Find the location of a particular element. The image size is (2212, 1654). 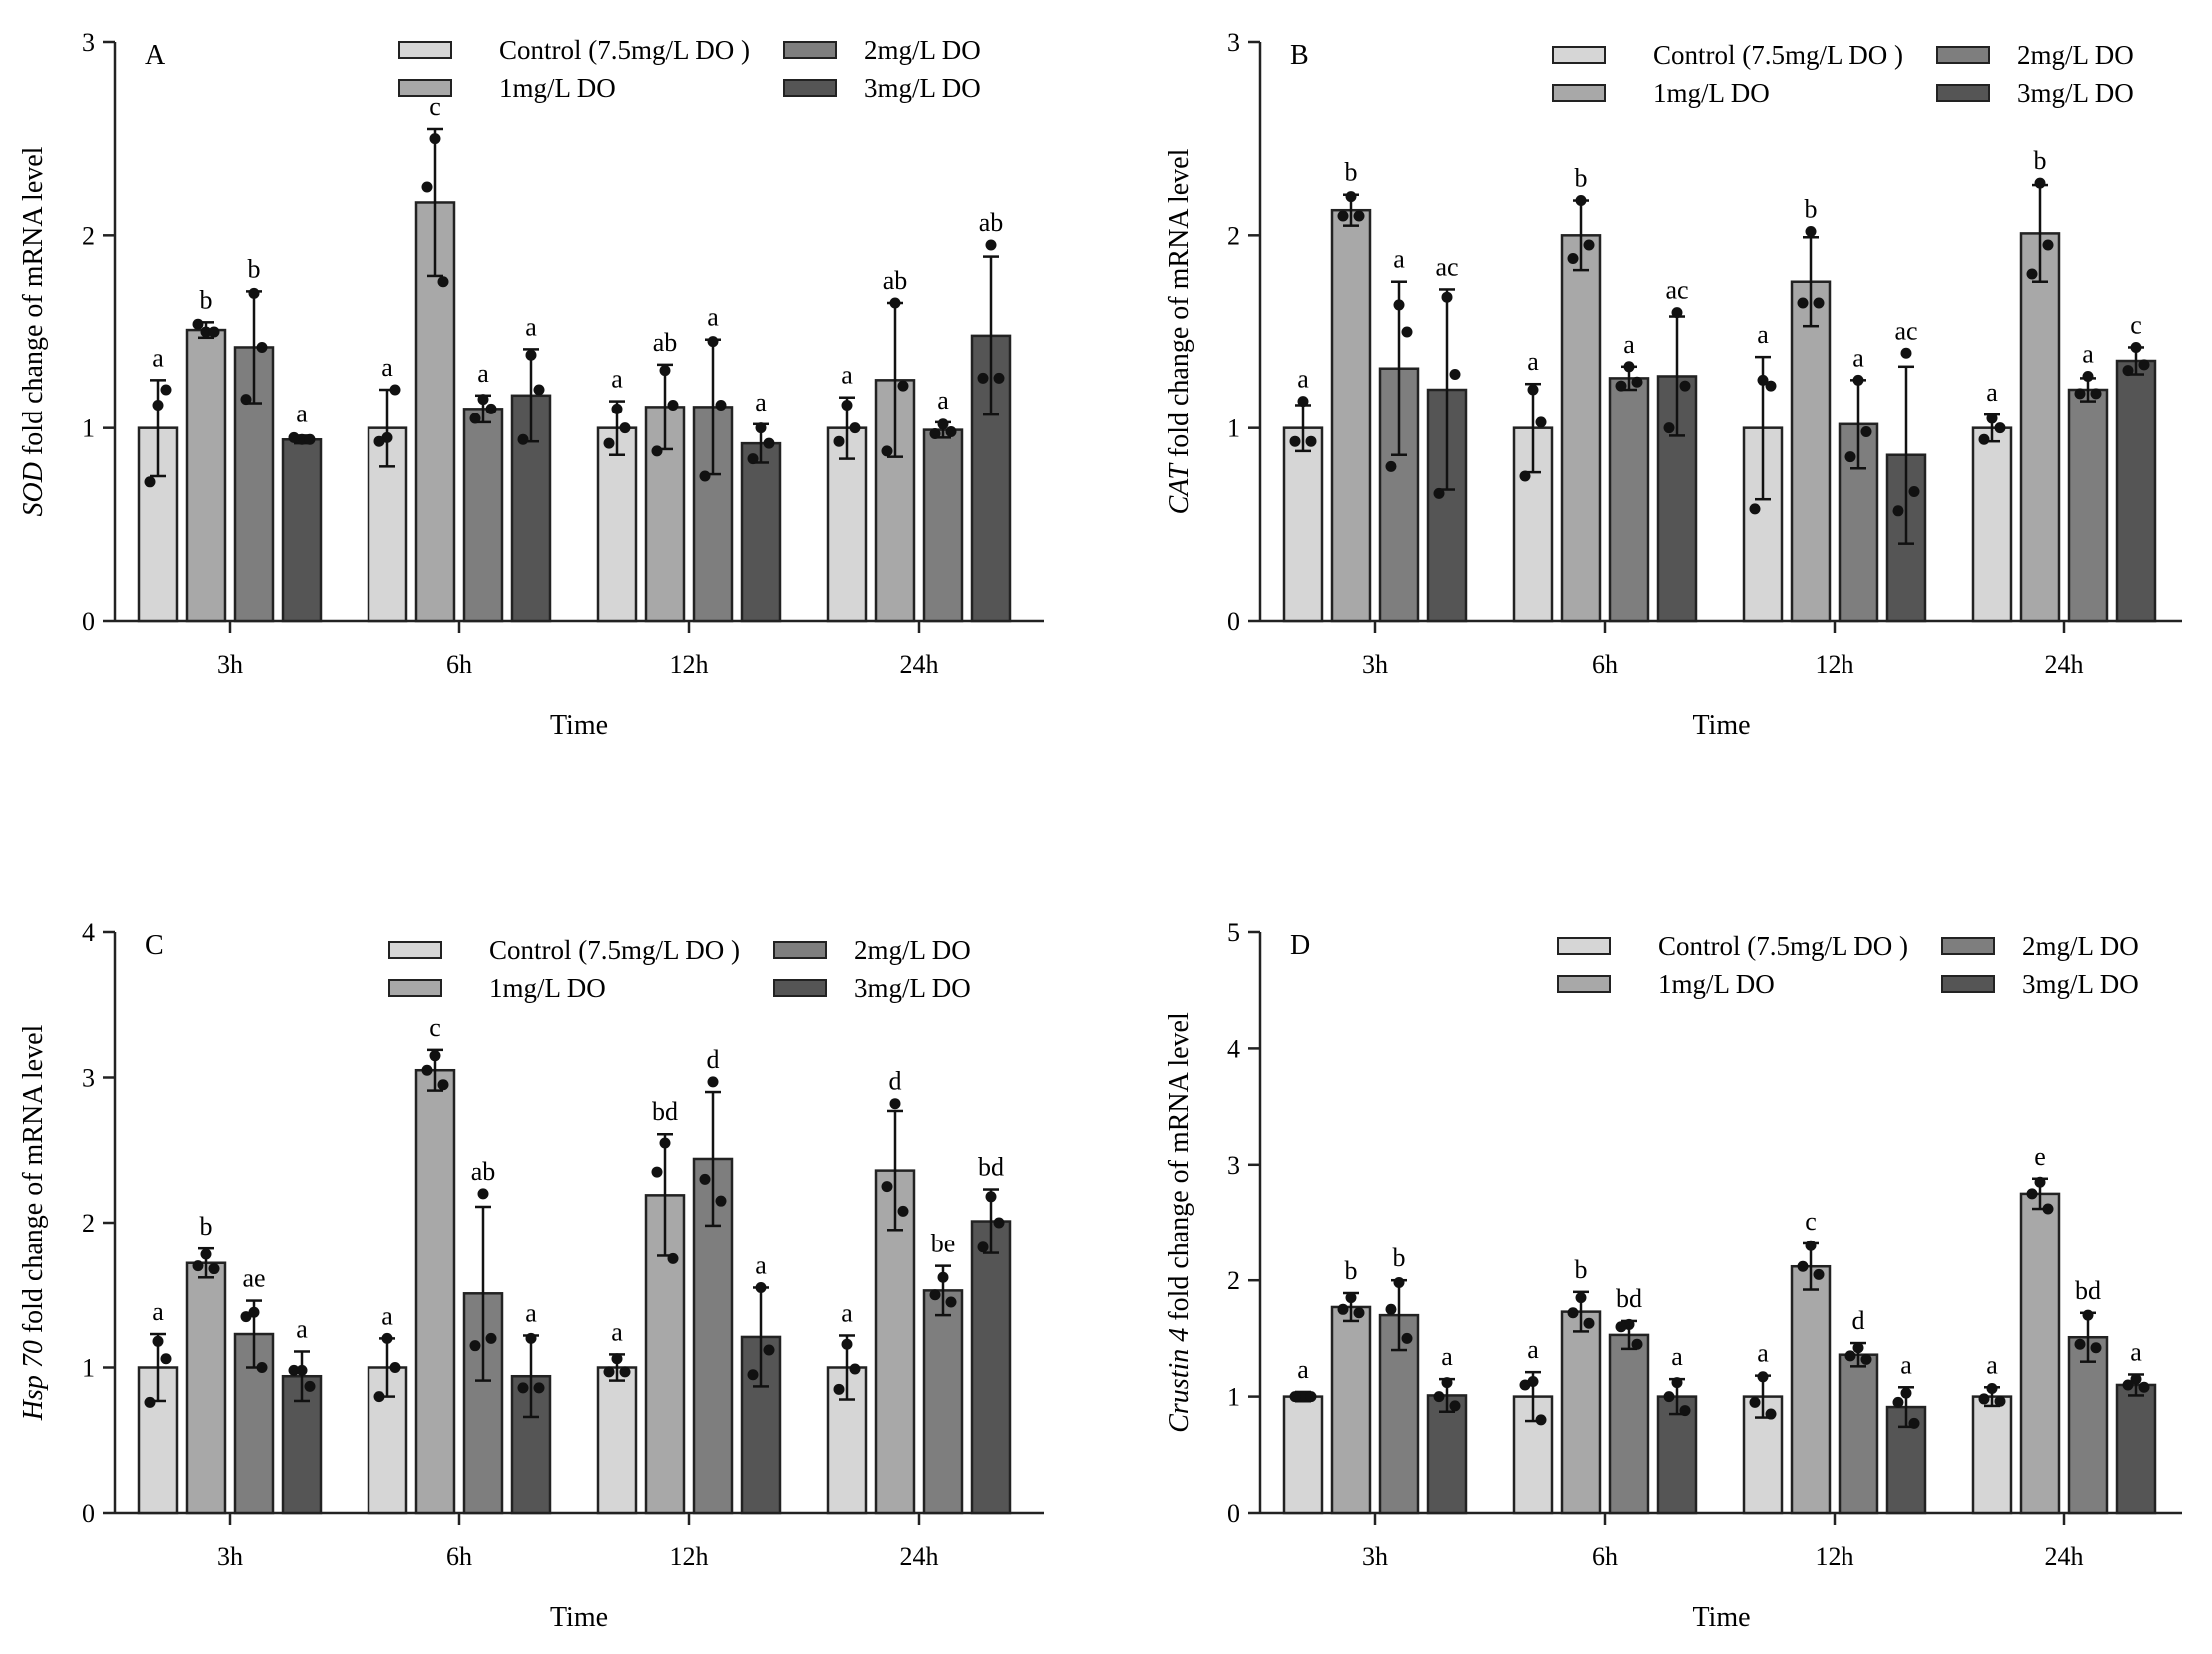

significance-label: ab is located at coordinates (895, 280).